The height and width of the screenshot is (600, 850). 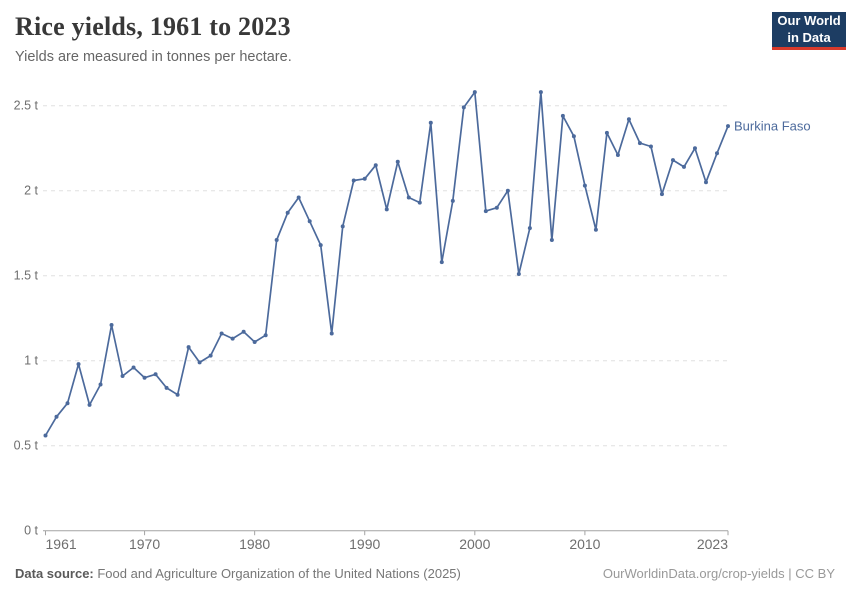 I want to click on y-tick-label: 2 t, so click(x=31, y=191).